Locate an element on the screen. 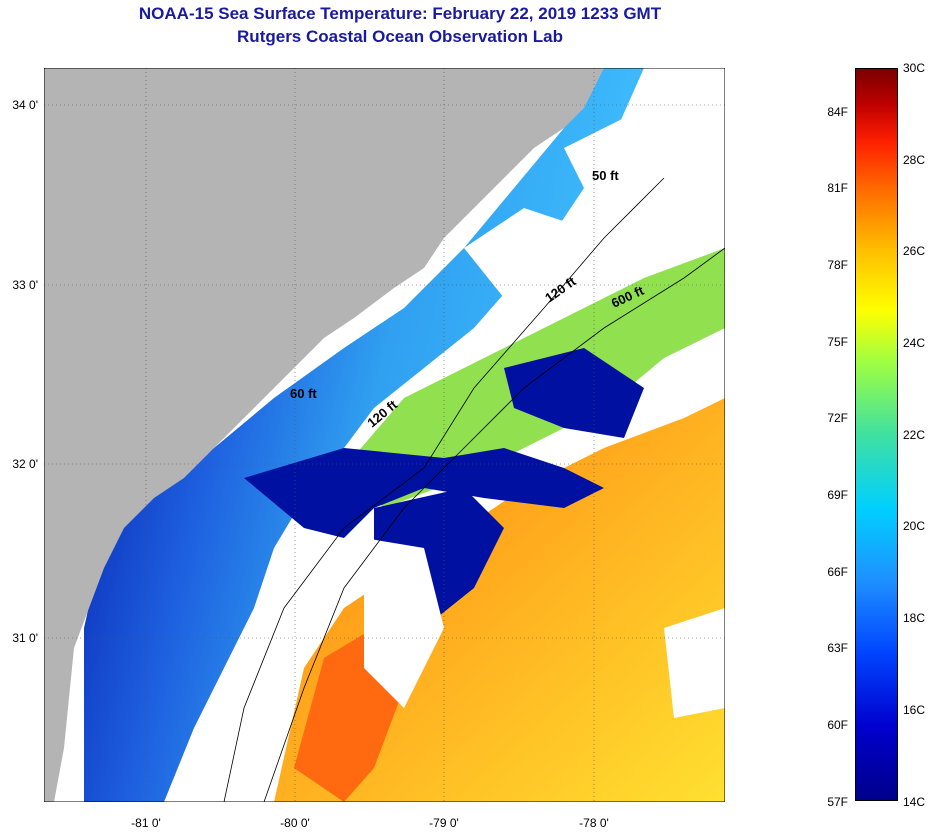 The image size is (936, 832). lon-label-78: -78 0' is located at coordinates (594, 823).